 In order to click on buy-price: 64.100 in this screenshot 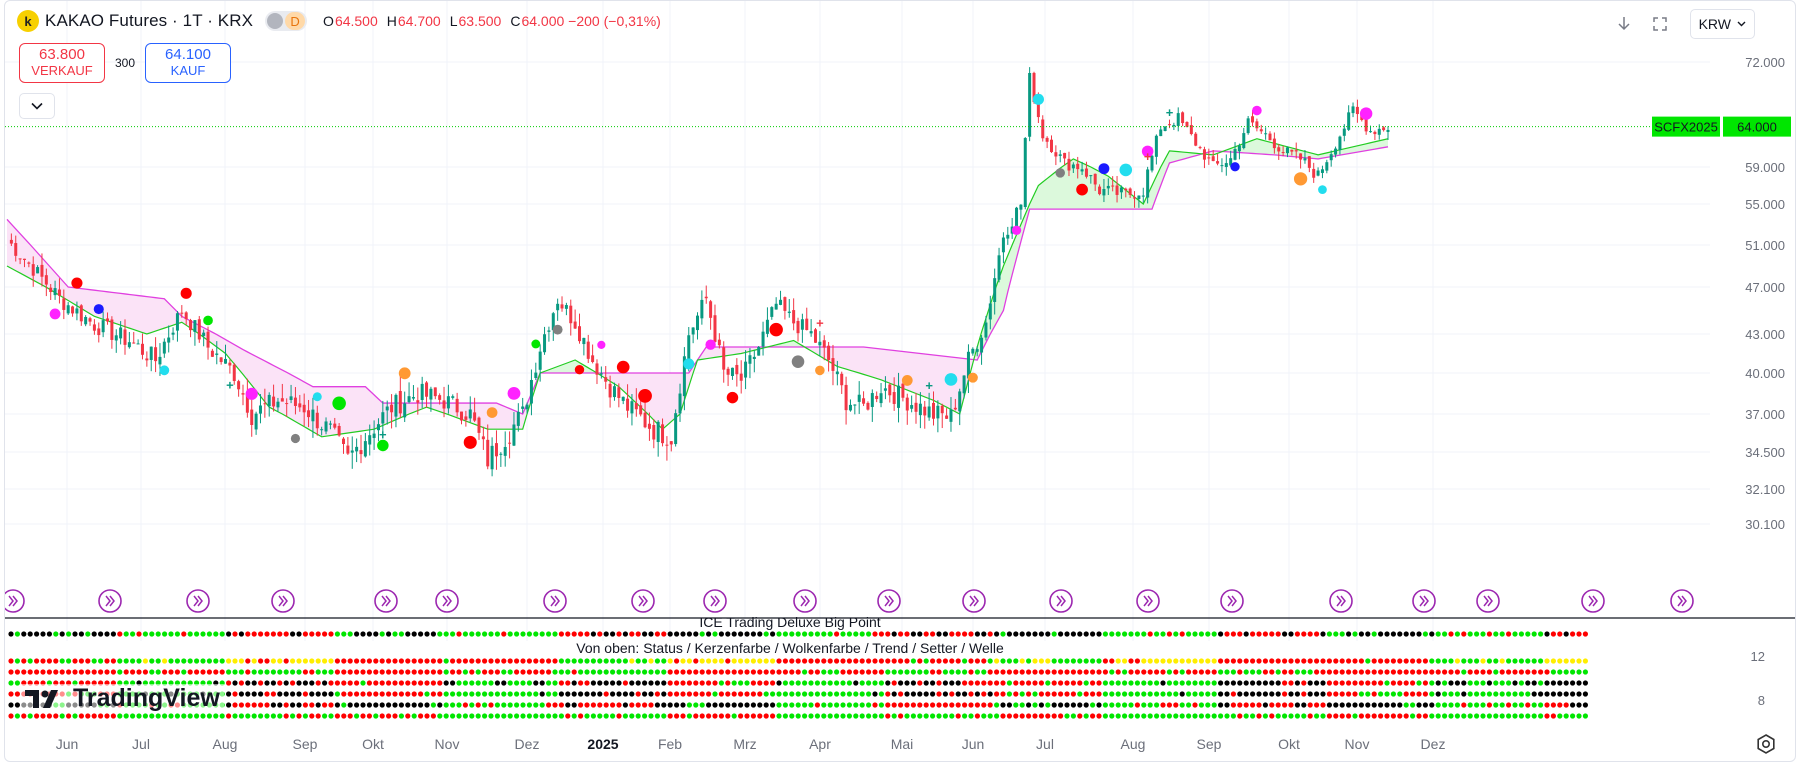, I will do `click(188, 54)`.